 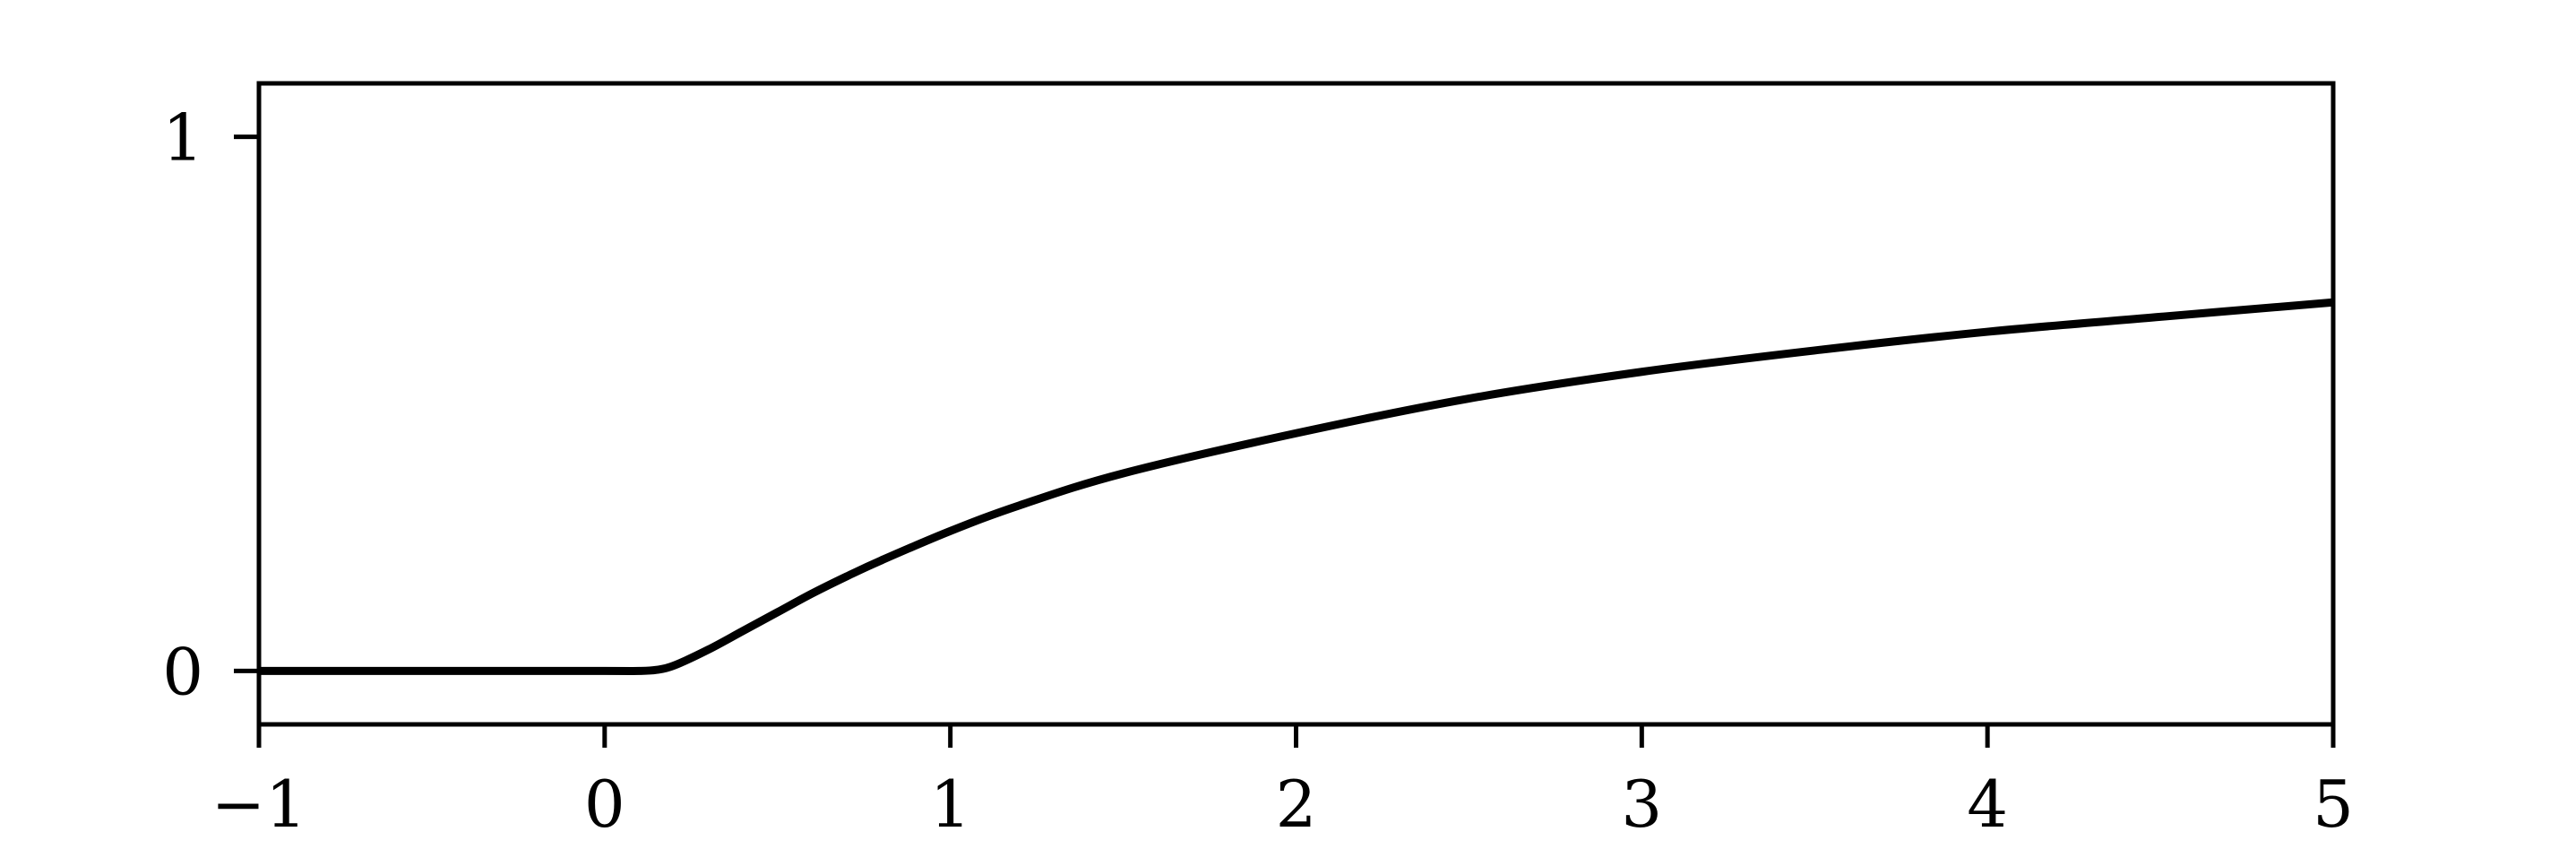 I want to click on x-tick-label-6: 5, so click(x=2333, y=804).